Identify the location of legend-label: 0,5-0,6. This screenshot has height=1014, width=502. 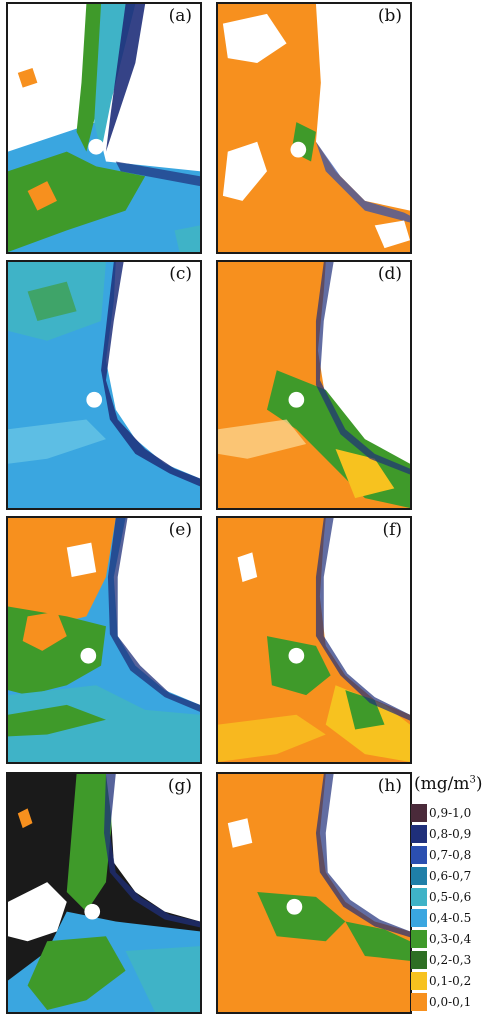
(450, 897).